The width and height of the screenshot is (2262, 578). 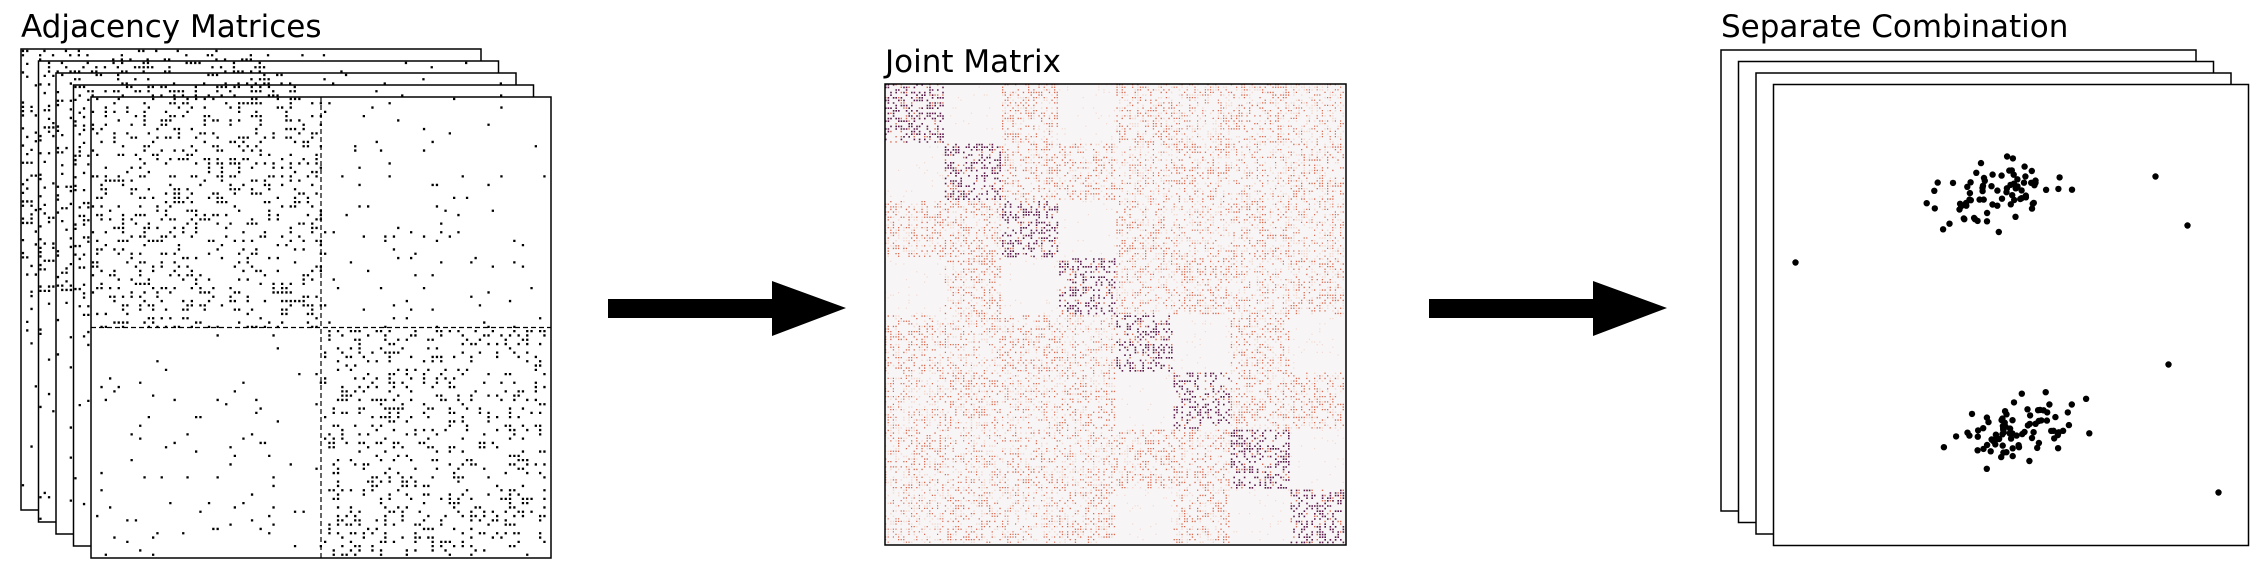 What do you see at coordinates (1548, 308) in the screenshot?
I see `arrow-joint-to-separate` at bounding box center [1548, 308].